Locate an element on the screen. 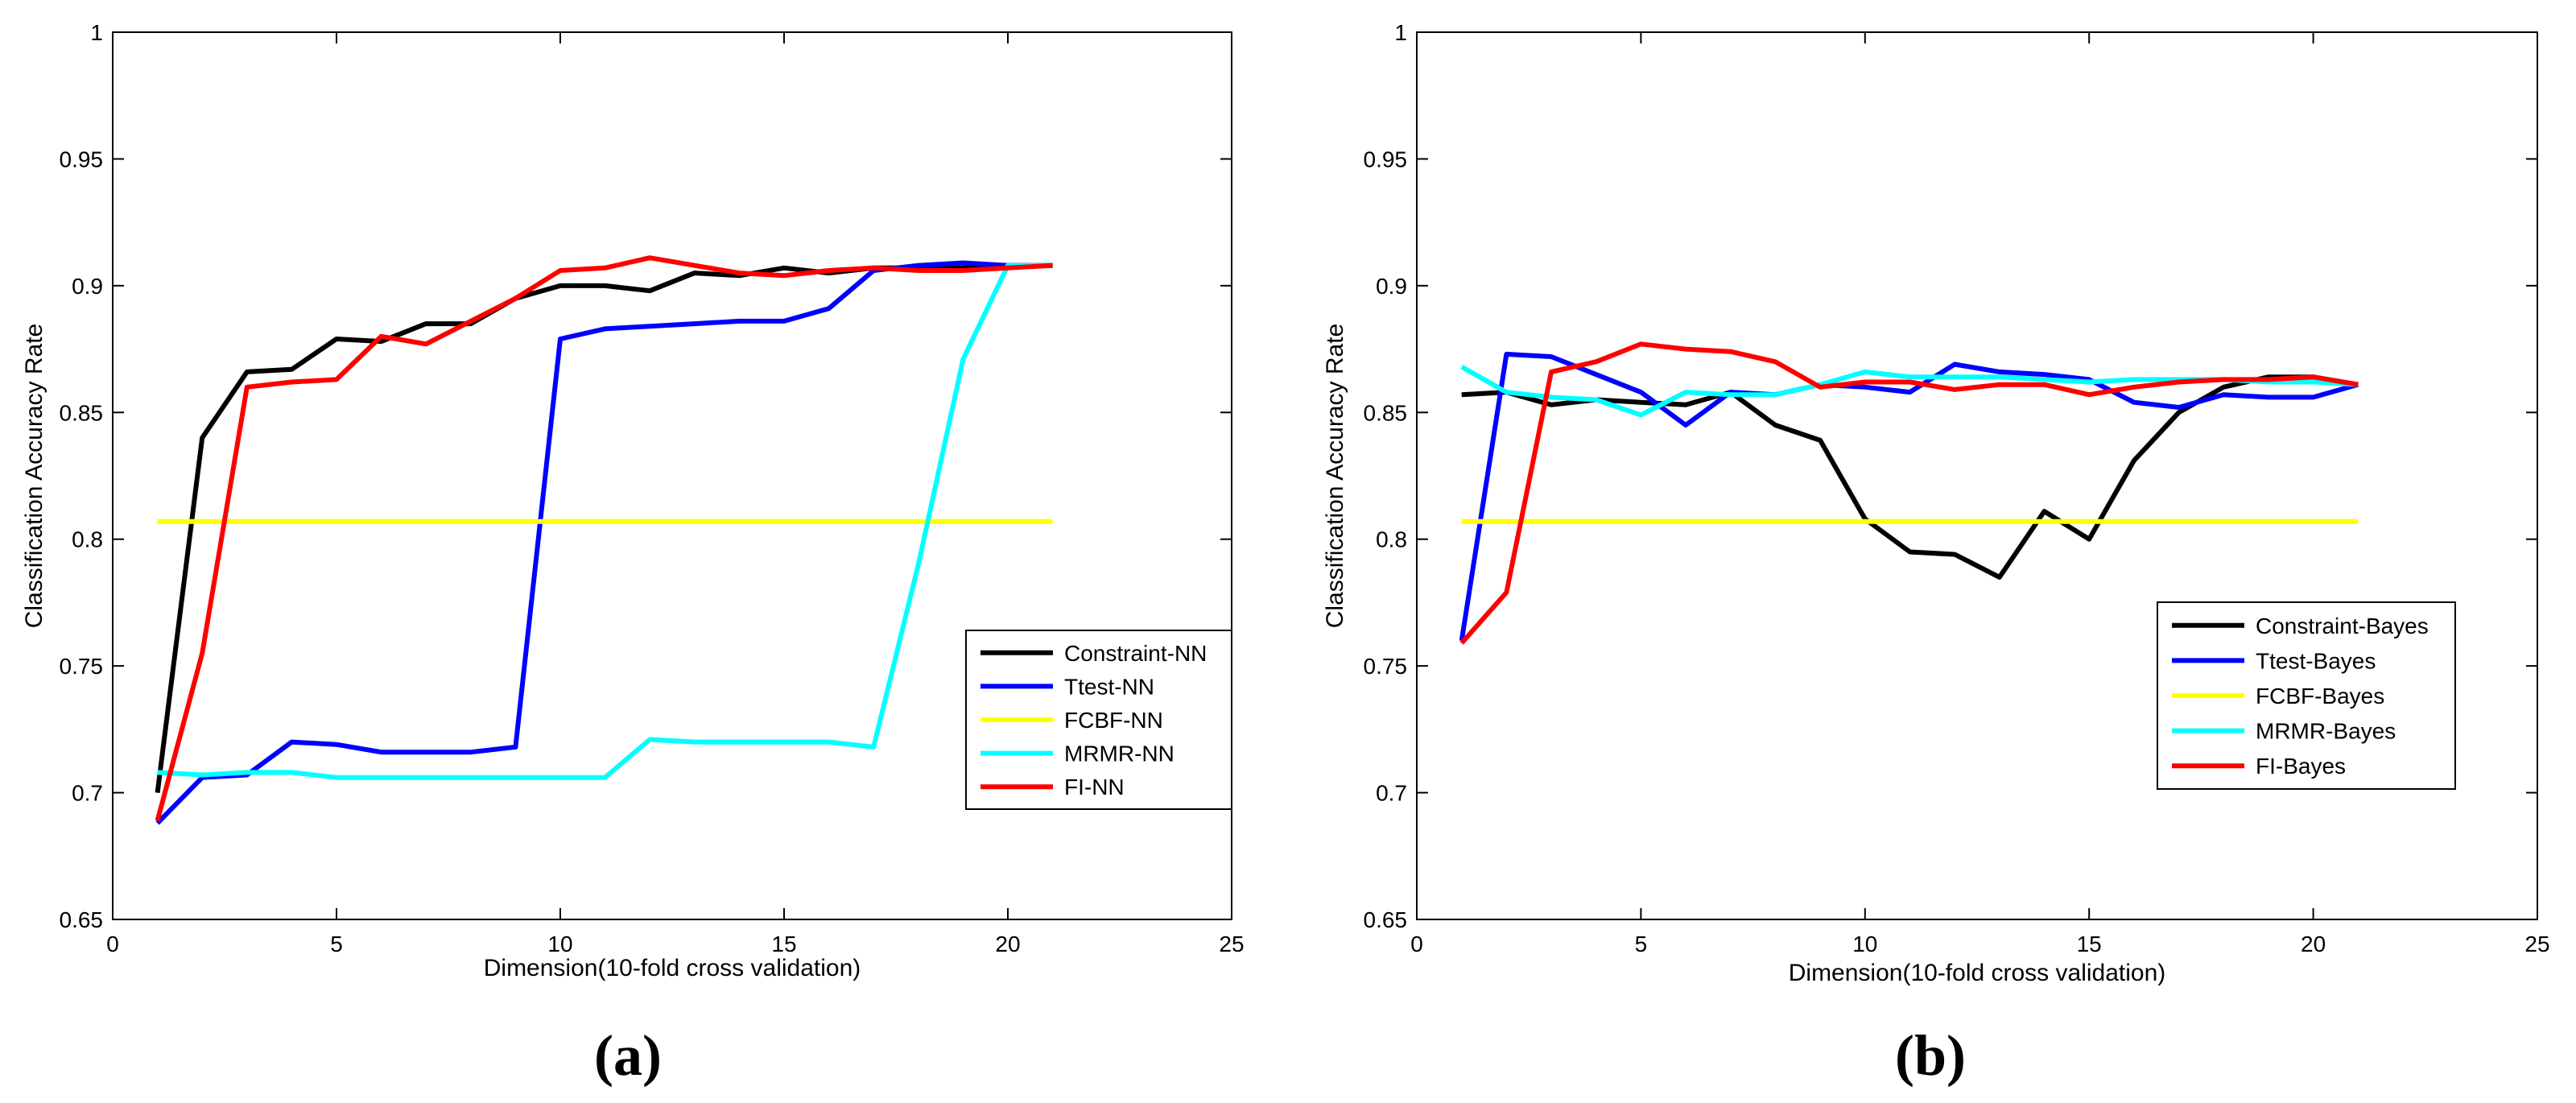 This screenshot has width=2576, height=1103. legend-label-mrmr-nn: MRMR-NN is located at coordinates (1119, 754).